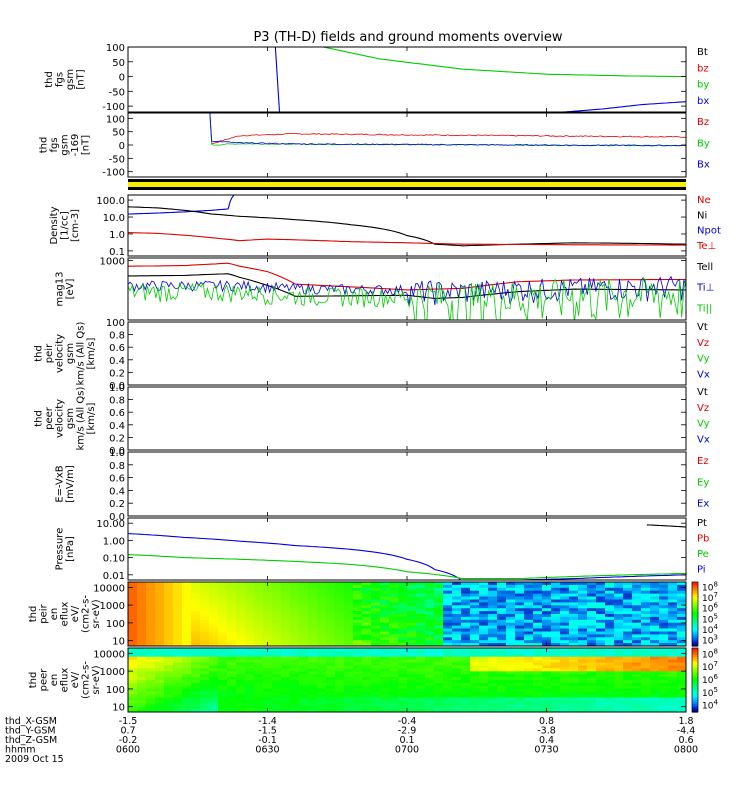 The image size is (750, 800). What do you see at coordinates (59, 289) in the screenshot?
I see `y-axis-label-line: mag13` at bounding box center [59, 289].